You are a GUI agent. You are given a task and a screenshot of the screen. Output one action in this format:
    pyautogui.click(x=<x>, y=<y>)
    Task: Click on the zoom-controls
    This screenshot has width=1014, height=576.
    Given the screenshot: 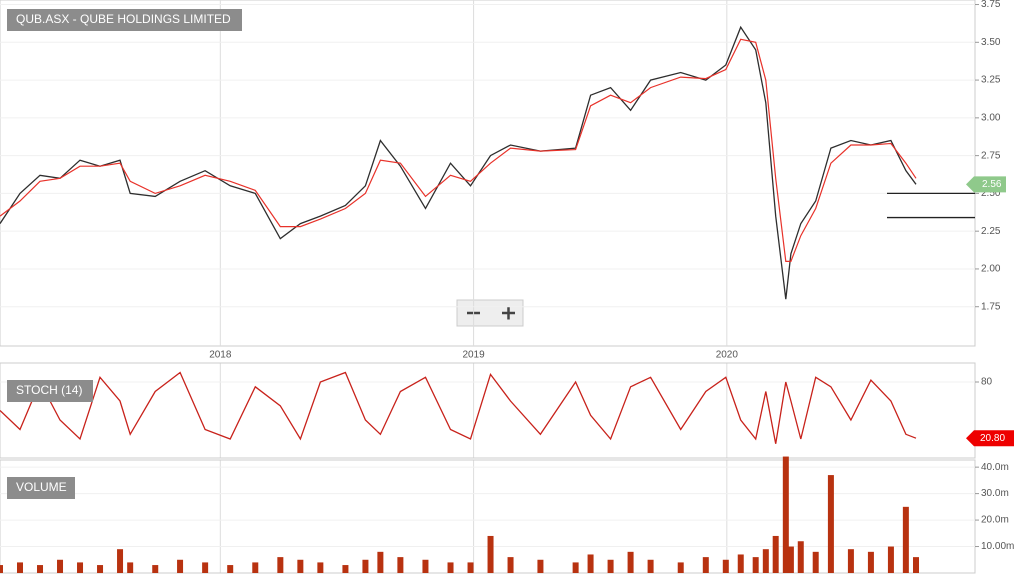 What is the action you would take?
    pyautogui.click(x=490, y=313)
    